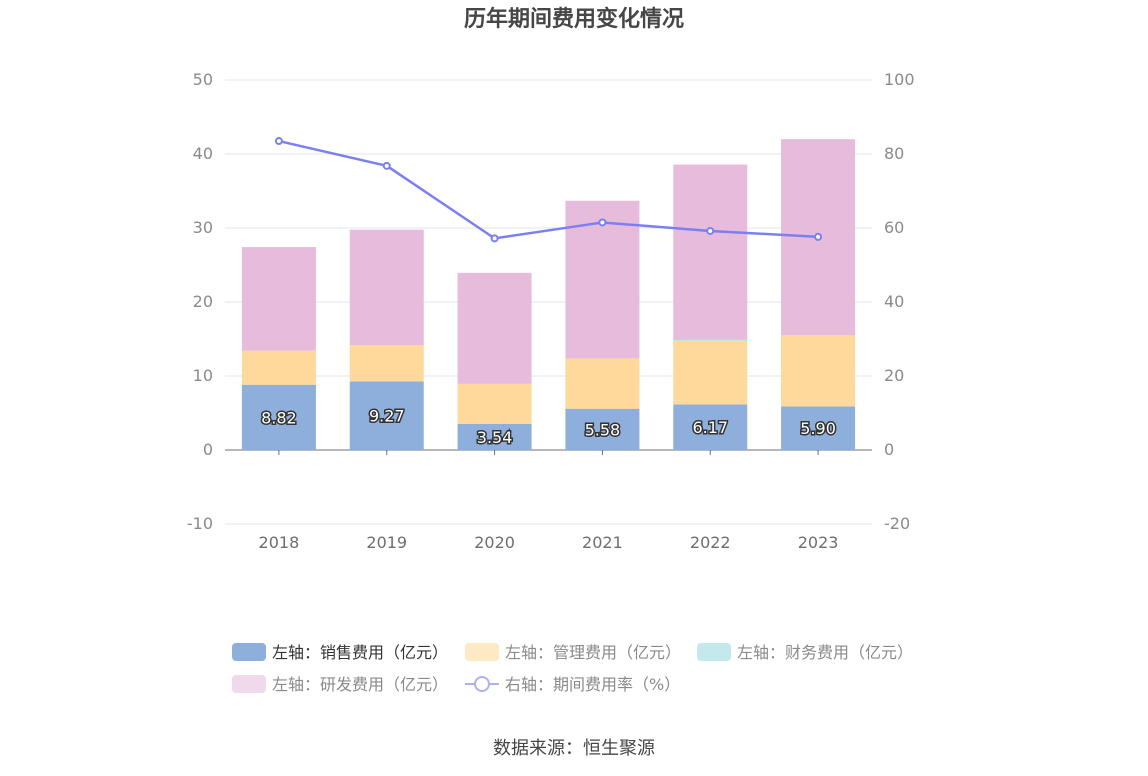 The width and height of the screenshot is (1148, 776). I want to click on bar-value-label: 6.17, so click(710, 427).